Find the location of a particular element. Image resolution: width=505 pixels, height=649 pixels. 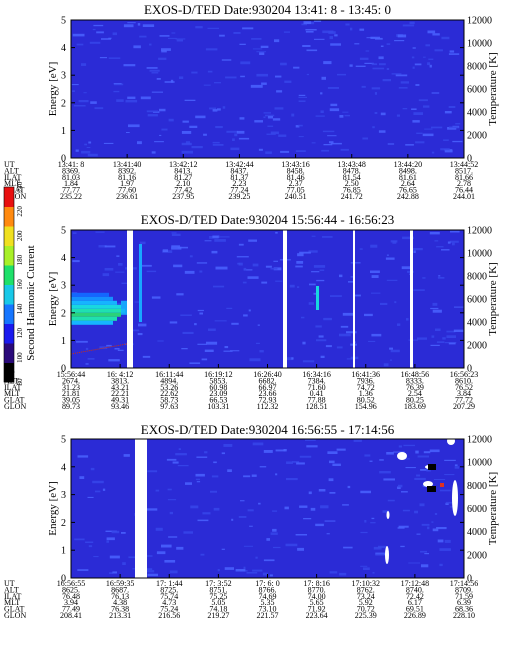

ephemeris-value: 3813. is located at coordinates (120, 380).